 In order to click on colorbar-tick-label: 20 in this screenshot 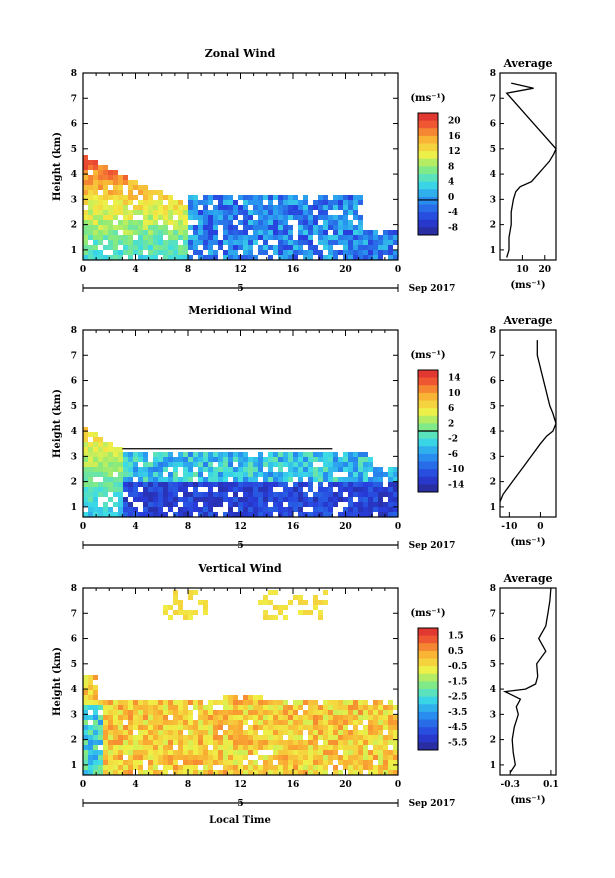, I will do `click(454, 122)`.